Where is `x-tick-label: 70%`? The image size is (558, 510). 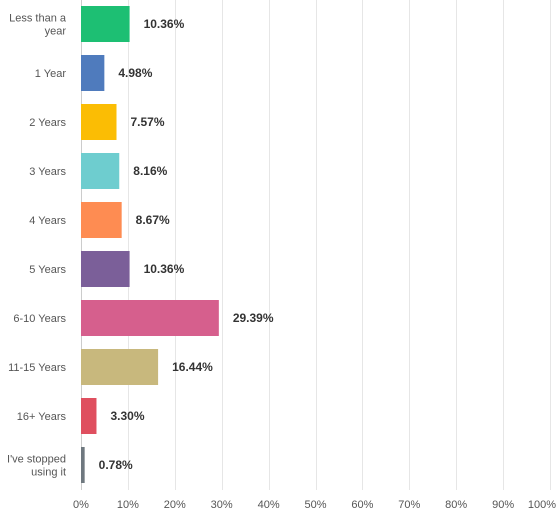 x-tick-label: 70% is located at coordinates (409, 504).